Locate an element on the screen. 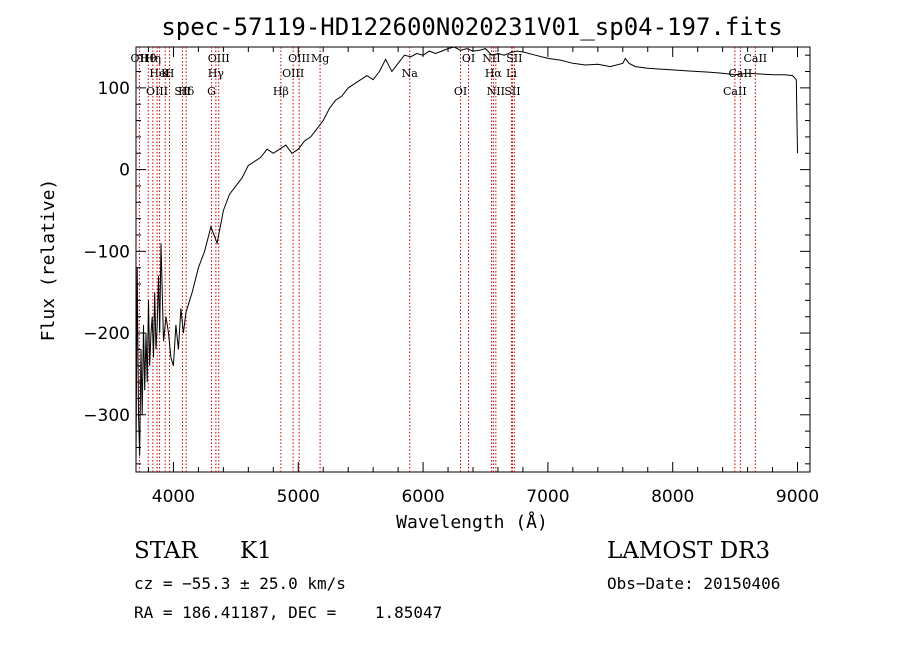 The height and width of the screenshot is (649, 900). y-tick-label: −200 is located at coordinates (106, 334).